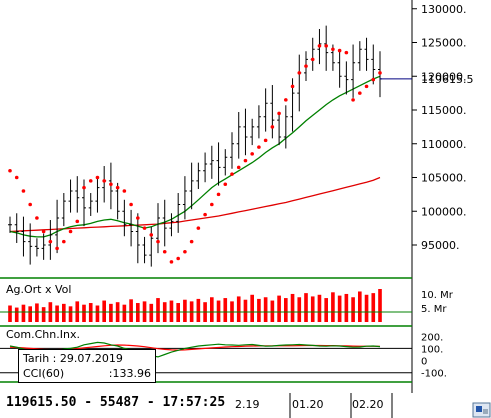  Describe the element at coordinates (432, 349) in the screenshot. I see `cci-y-label: 100.` at that location.